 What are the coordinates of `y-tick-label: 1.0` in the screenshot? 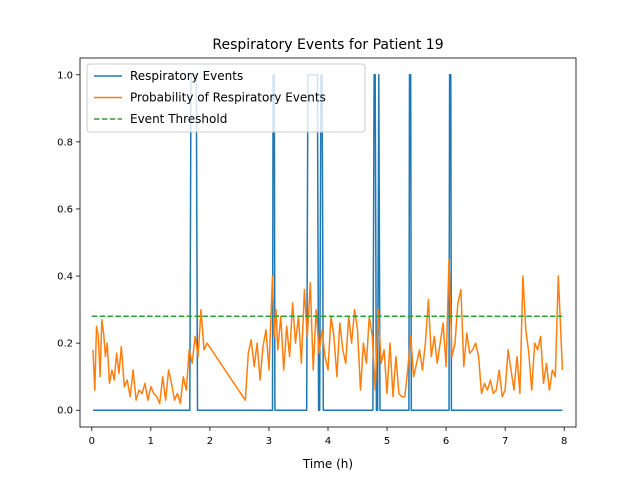 It's located at (65, 75).